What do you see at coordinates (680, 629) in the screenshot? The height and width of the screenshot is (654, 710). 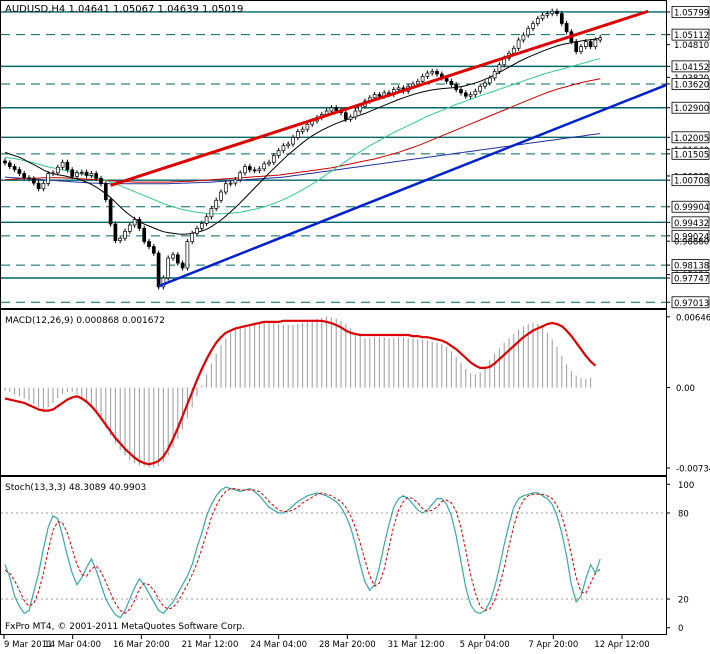 I see `stochastic-scale-label: 0` at bounding box center [680, 629].